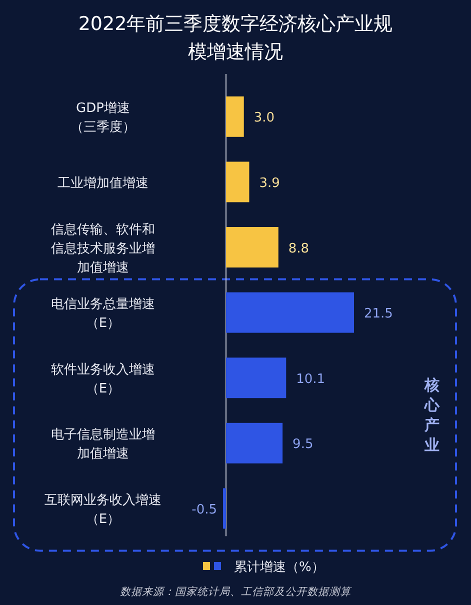 The image size is (471, 605). Describe the element at coordinates (432, 415) in the screenshot. I see `text: 核心产业` at that location.